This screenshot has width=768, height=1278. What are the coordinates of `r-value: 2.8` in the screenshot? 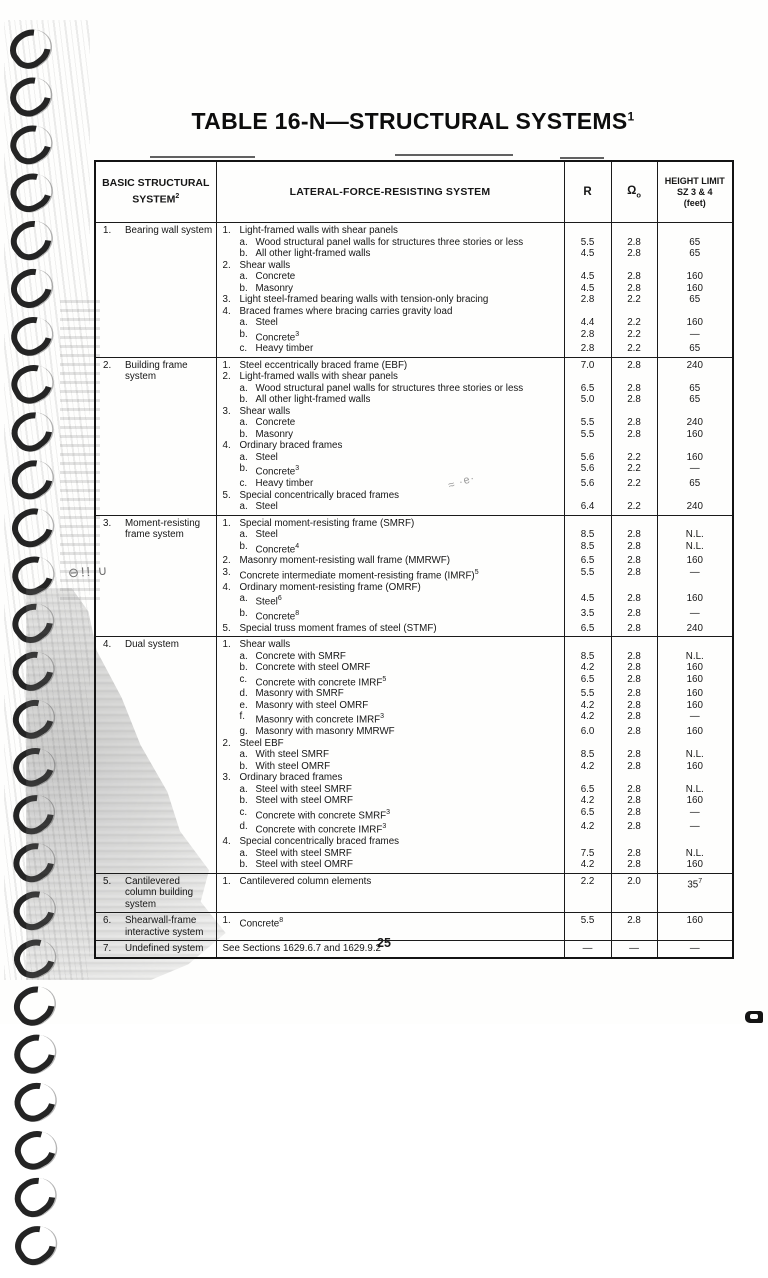 It's located at (587, 350).